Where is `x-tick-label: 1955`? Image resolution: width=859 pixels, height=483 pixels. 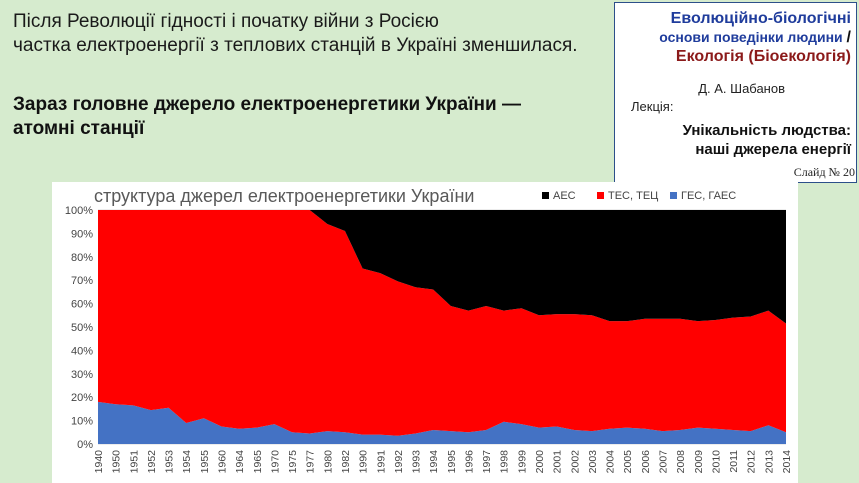 x-tick-label: 1955 is located at coordinates (205, 462).